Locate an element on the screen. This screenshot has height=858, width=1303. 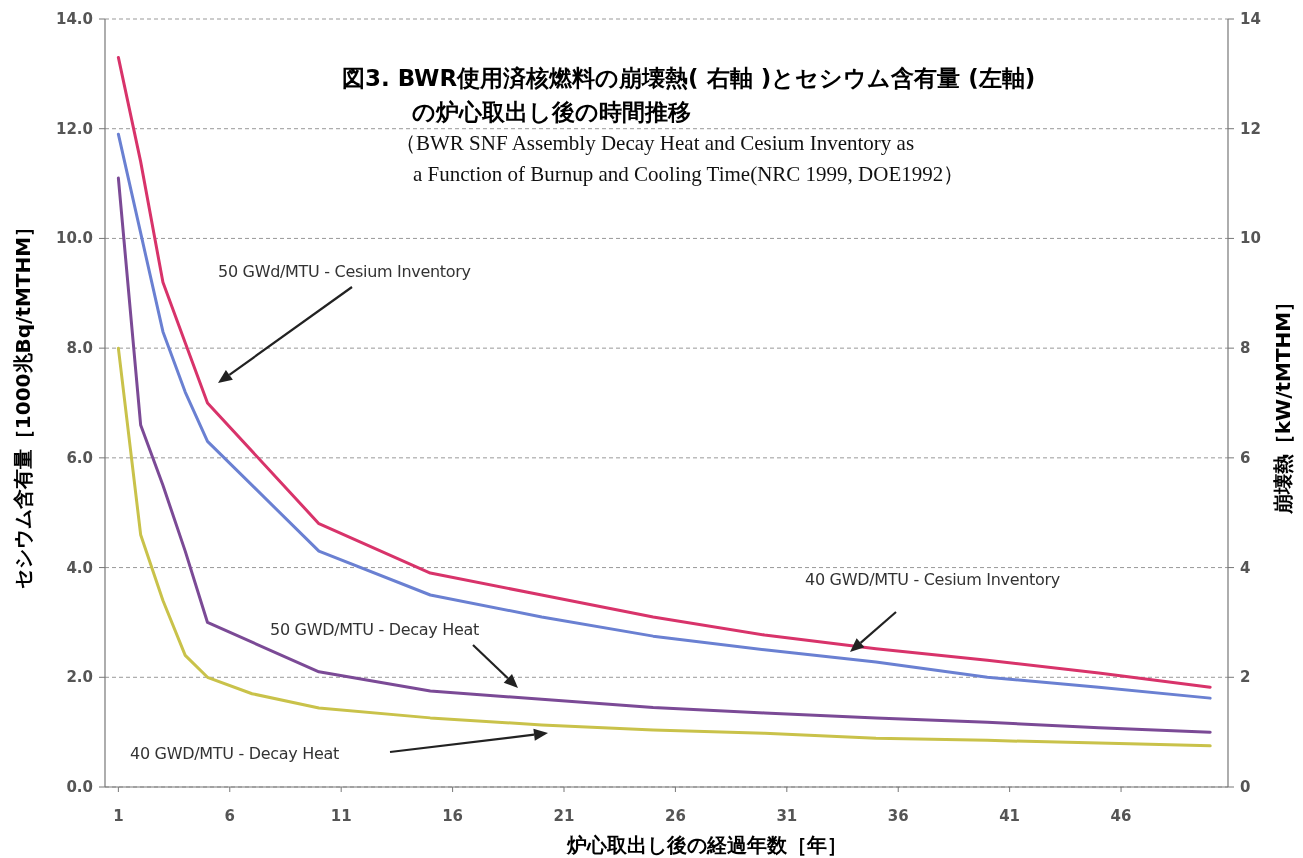
y2-tick-label: 4 is located at coordinates (1245, 567).